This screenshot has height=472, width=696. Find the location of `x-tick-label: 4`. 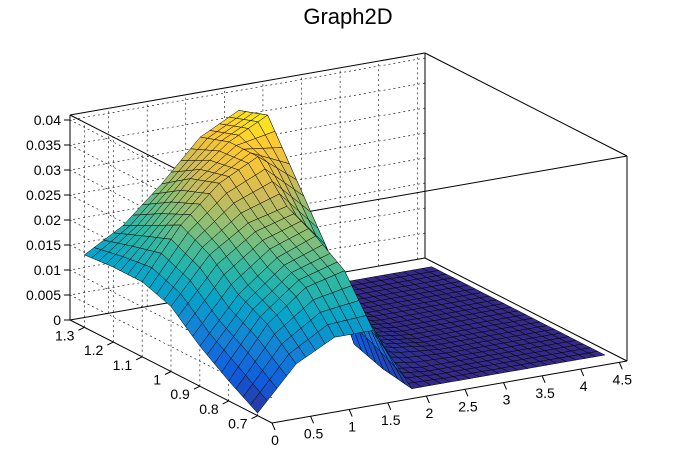

x-tick-label: 4 is located at coordinates (584, 386).